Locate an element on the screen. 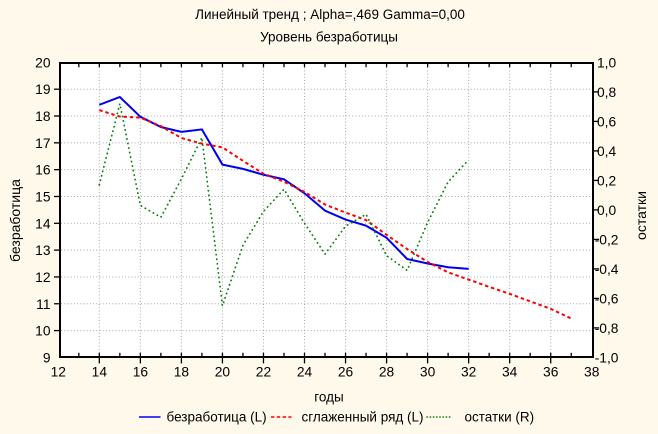 This screenshot has width=658, height=434. svg-text: 17 is located at coordinates (42, 143).